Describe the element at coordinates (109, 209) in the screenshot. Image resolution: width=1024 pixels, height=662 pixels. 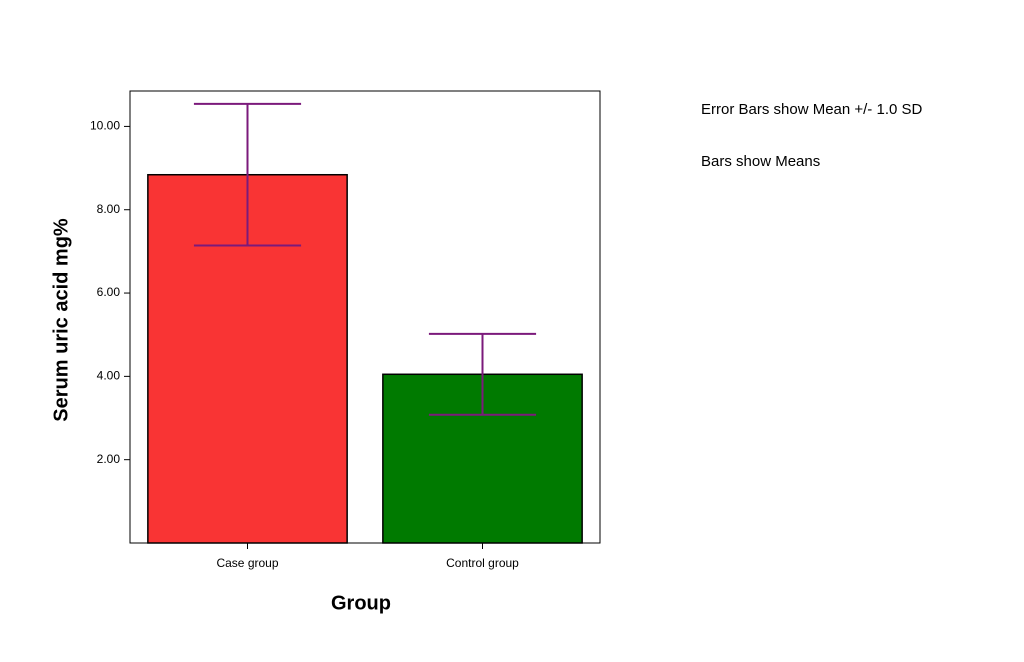
I see `y-tick-label: 8.00` at that location.